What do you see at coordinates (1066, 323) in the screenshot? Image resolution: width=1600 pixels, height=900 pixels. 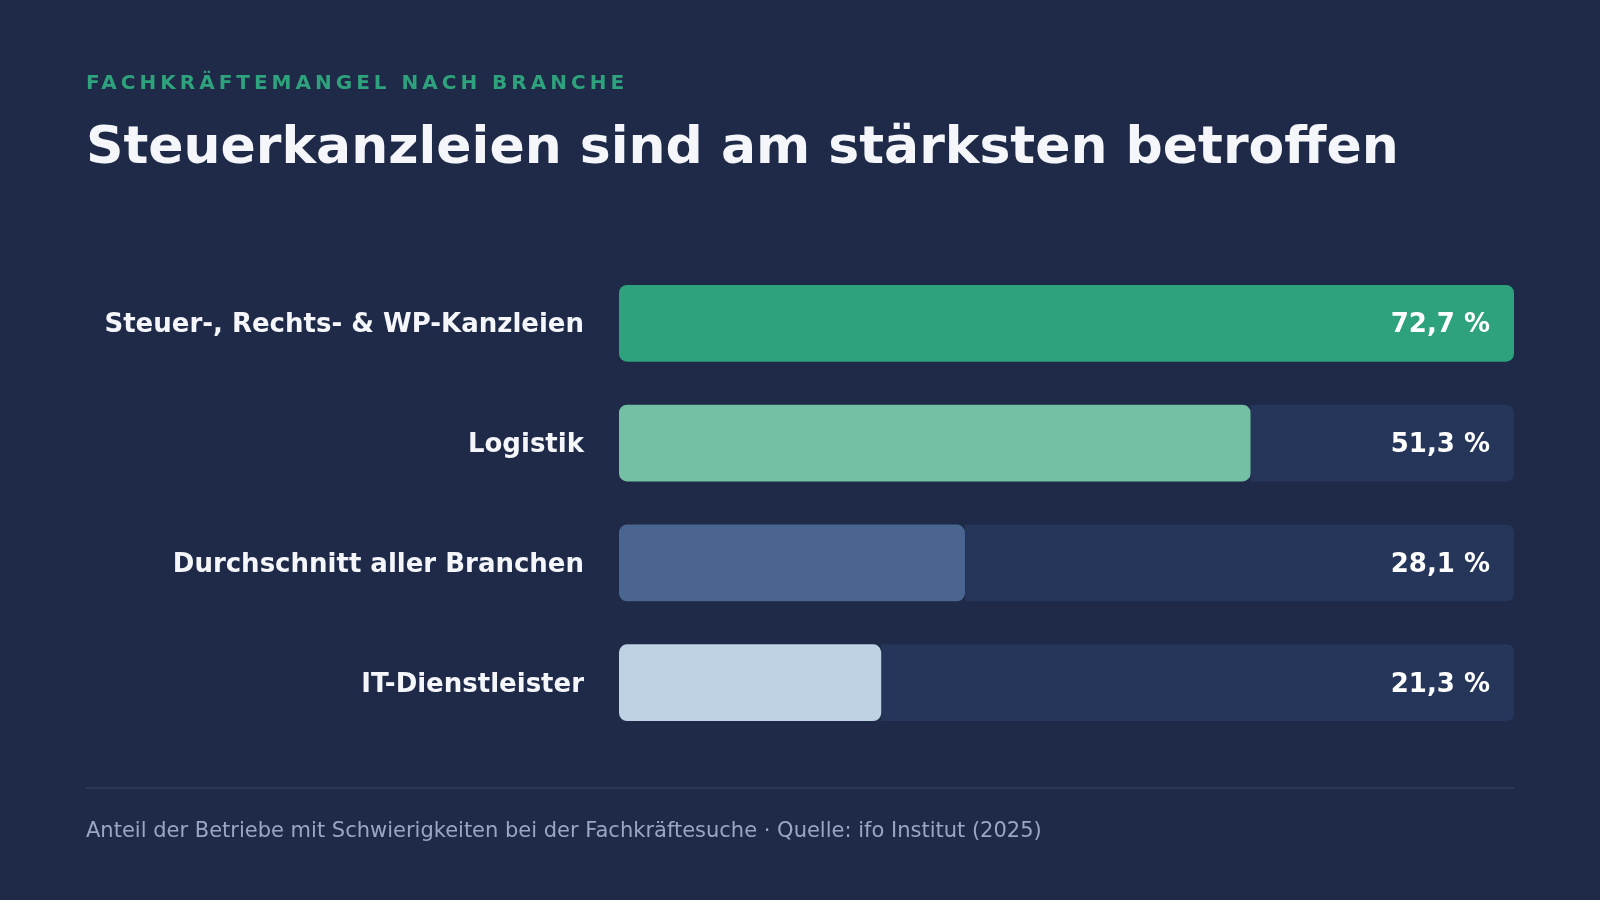 I see `bar` at bounding box center [1066, 323].